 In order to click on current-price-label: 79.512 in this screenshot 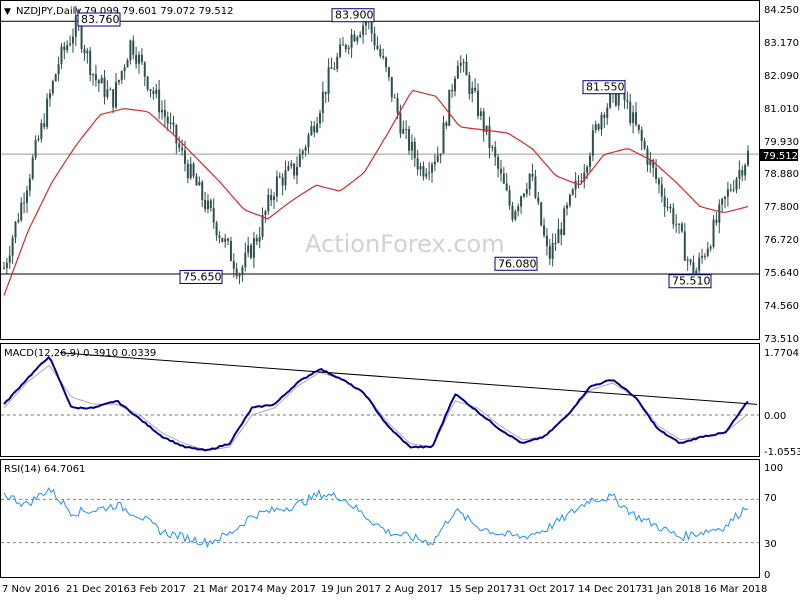, I will do `click(780, 156)`.